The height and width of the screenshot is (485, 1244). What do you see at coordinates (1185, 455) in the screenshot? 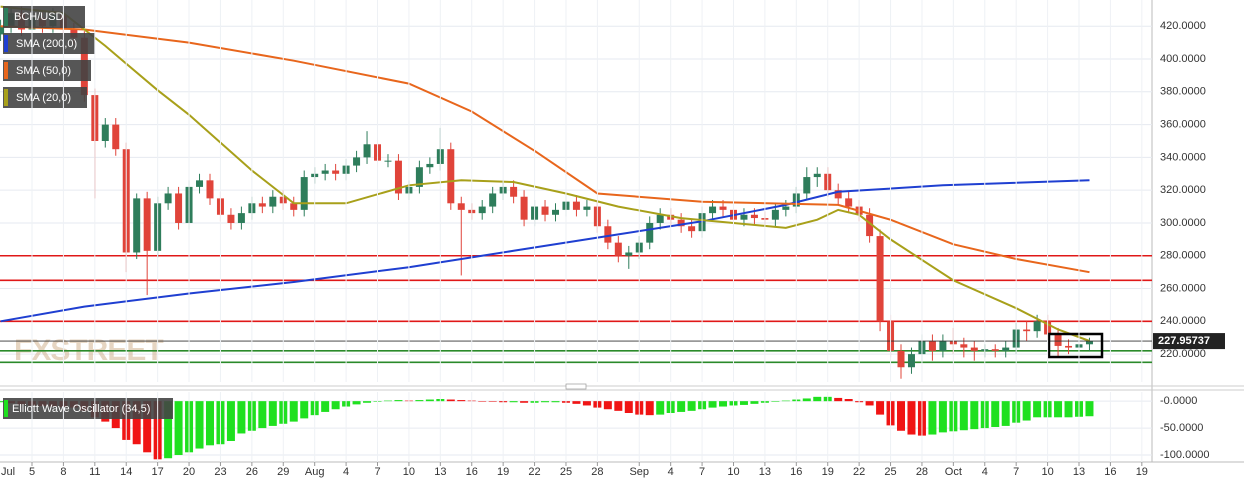
I see `y-tick-label: -100.0000` at bounding box center [1185, 455].